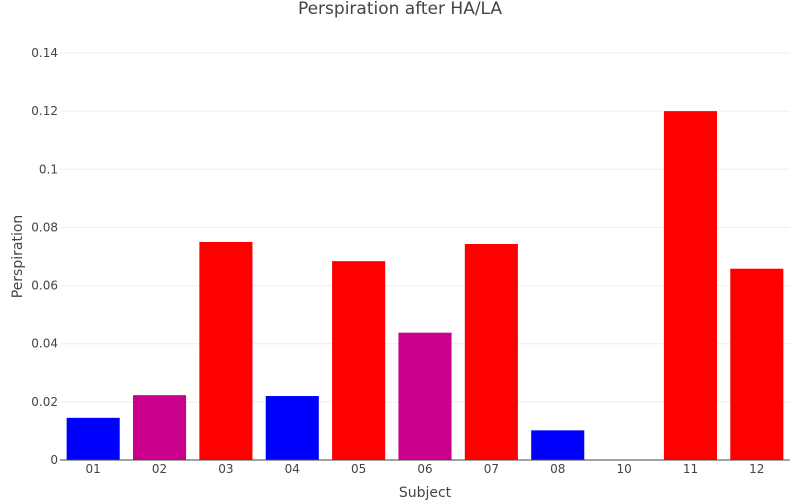  Describe the element at coordinates (44, 53) in the screenshot. I see `y-tick-label: 0.14` at that location.